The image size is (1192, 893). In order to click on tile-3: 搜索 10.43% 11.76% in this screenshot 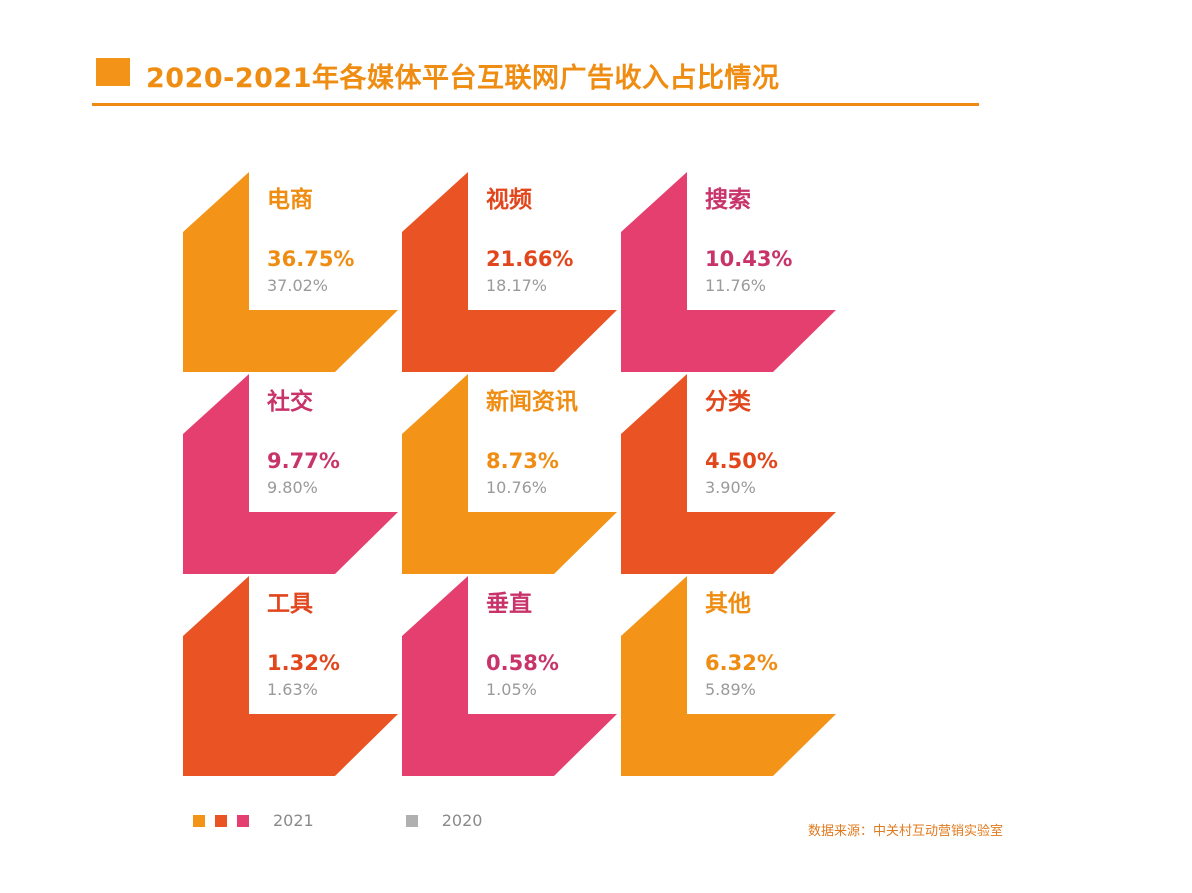, I will do `click(728, 272)`.